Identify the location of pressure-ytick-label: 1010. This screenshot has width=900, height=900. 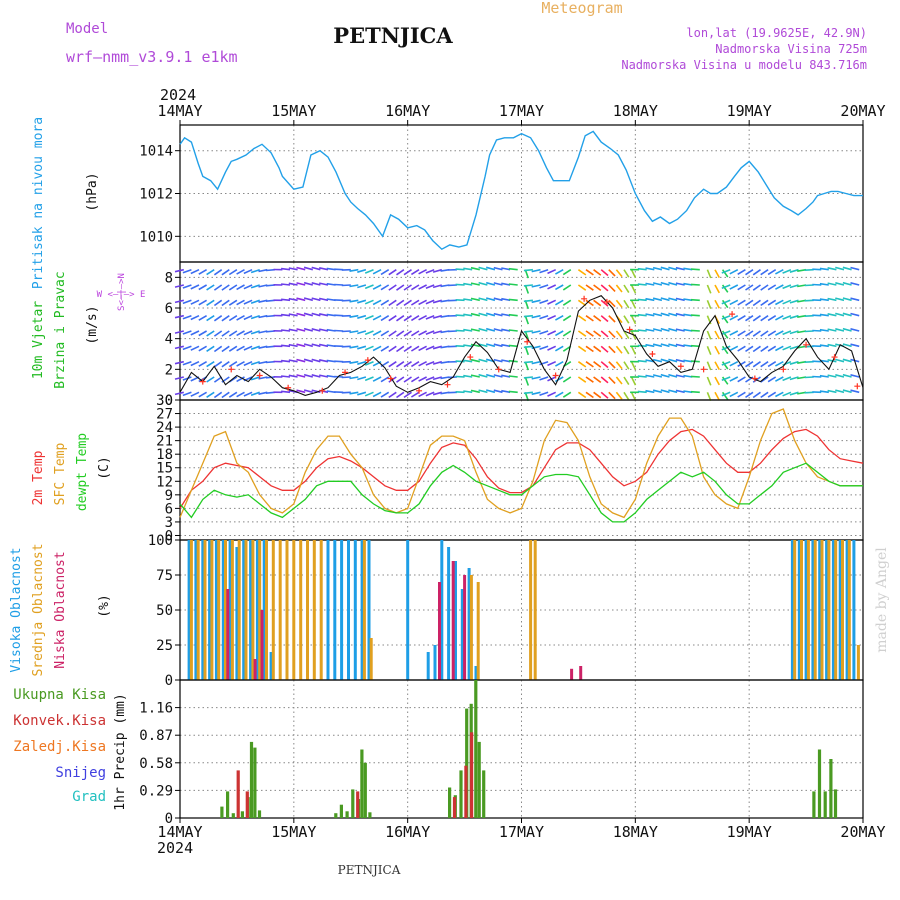
(156, 237).